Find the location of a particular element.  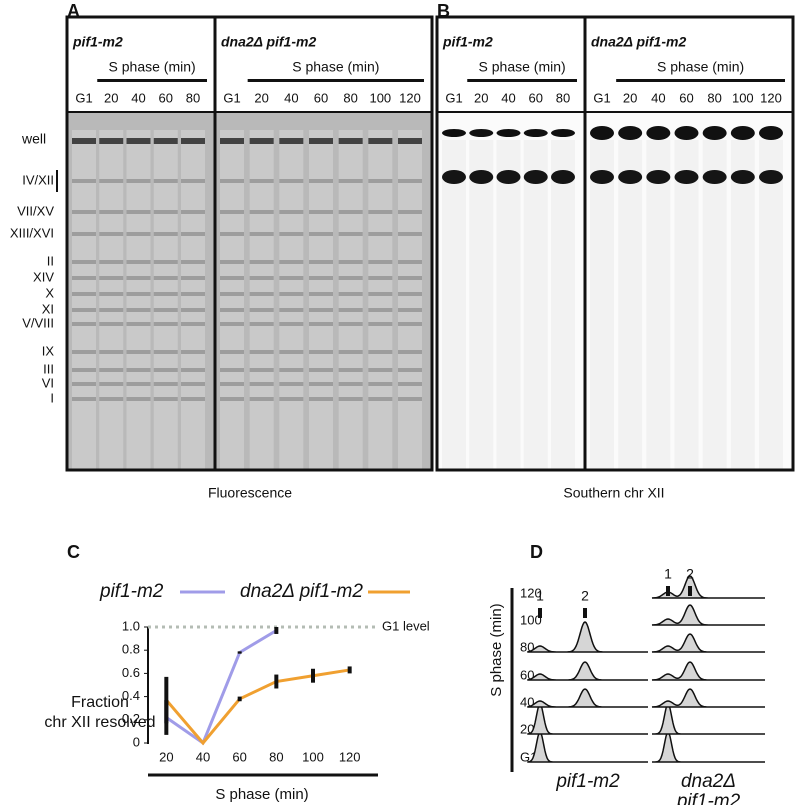

x-tick-label: 20 is located at coordinates (166, 756).